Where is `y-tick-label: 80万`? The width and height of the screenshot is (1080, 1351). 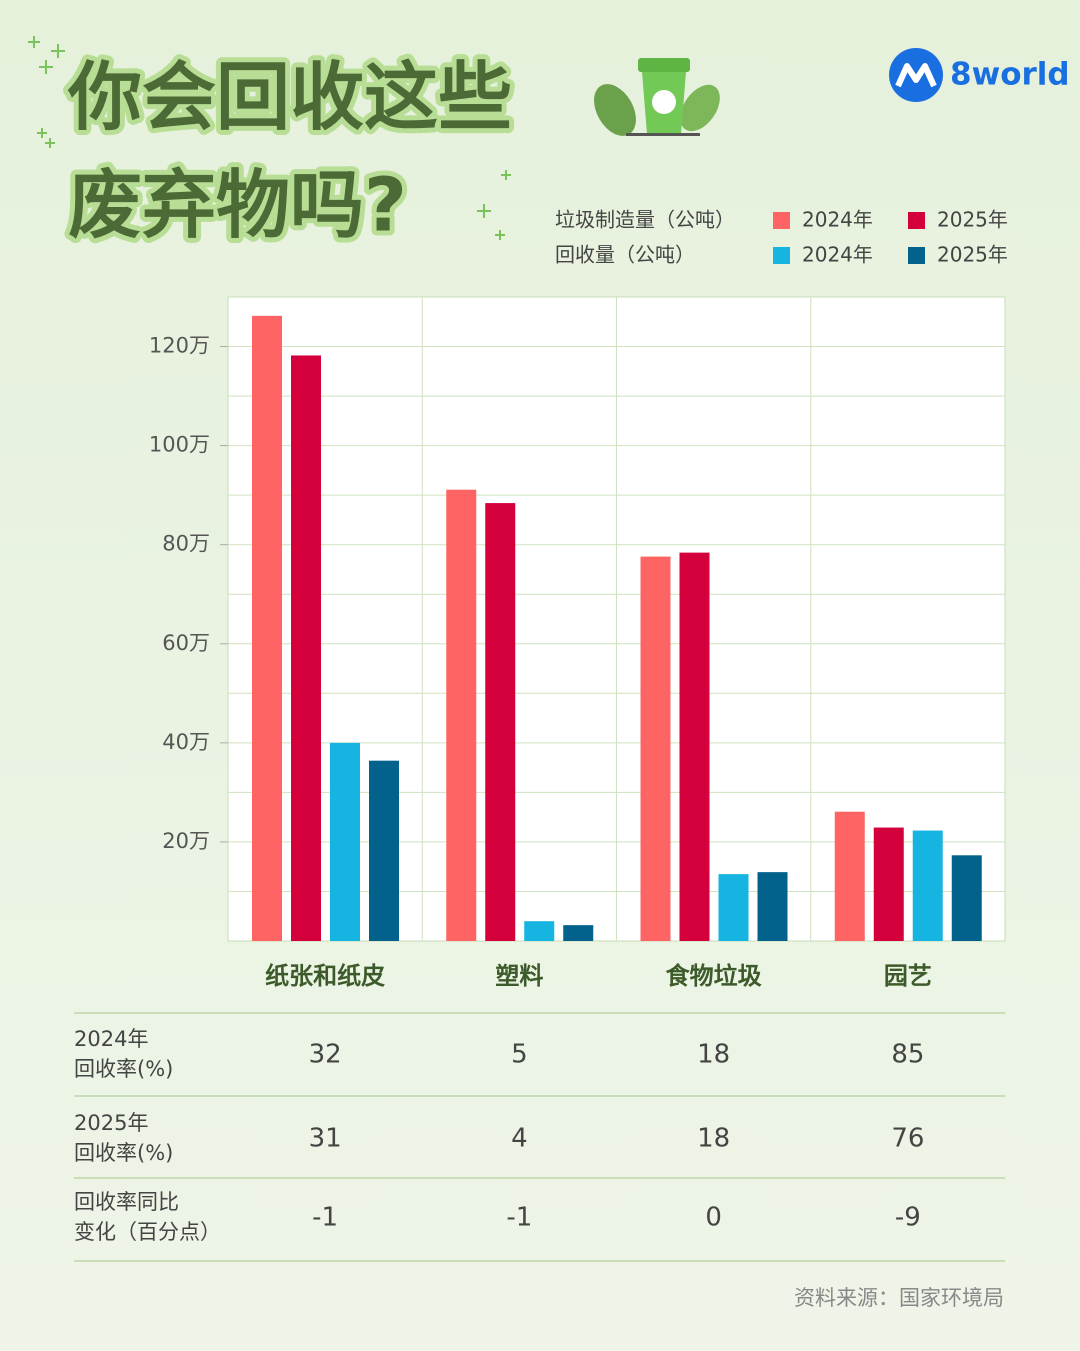
y-tick-label: 80万 is located at coordinates (186, 544).